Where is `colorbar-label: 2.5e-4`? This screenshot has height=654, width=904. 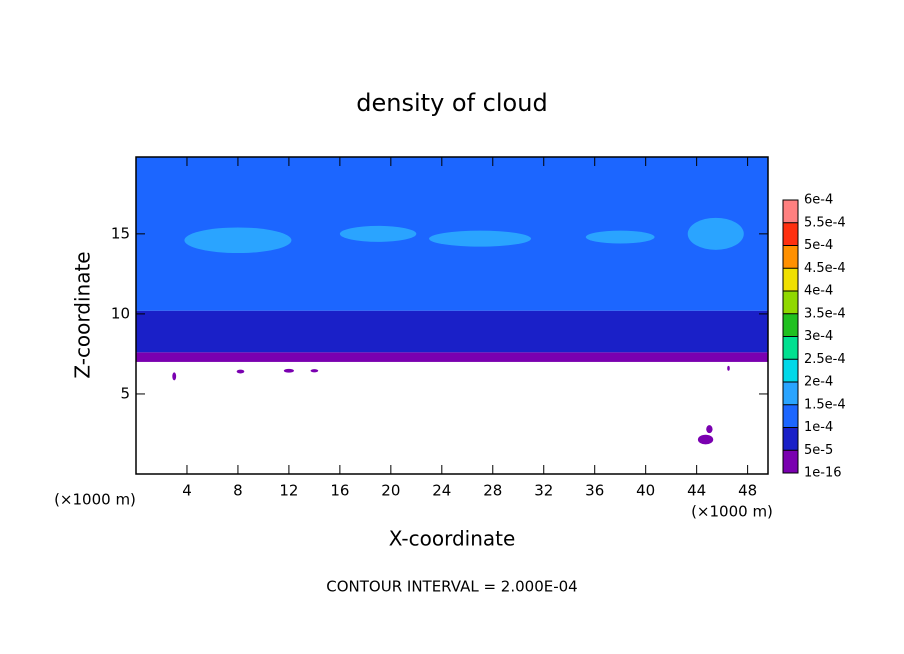 colorbar-label: 2.5e-4 is located at coordinates (825, 359).